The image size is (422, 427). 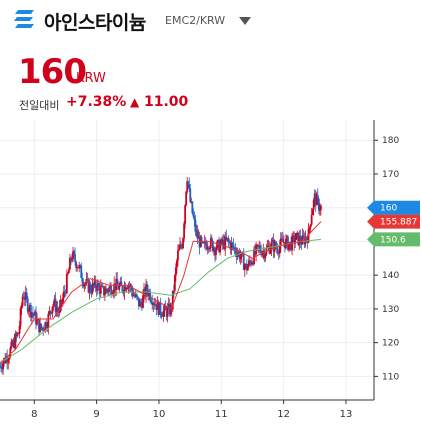 What do you see at coordinates (388, 209) in the screenshot?
I see `tag-label: 160` at bounding box center [388, 209].